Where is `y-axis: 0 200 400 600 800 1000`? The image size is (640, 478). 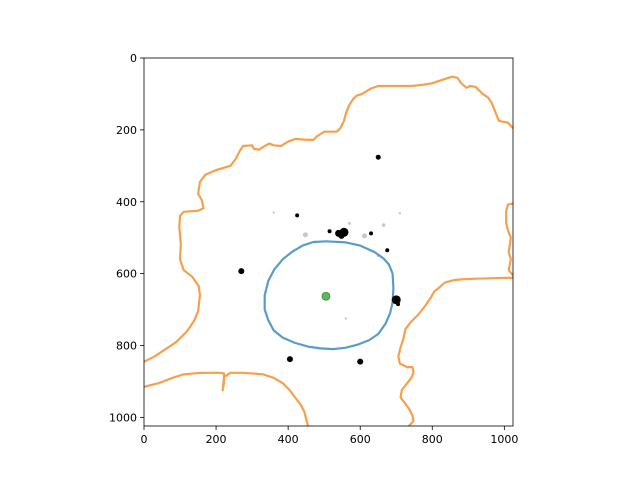 y-axis: 0 200 400 600 800 1000 is located at coordinates (126, 238).